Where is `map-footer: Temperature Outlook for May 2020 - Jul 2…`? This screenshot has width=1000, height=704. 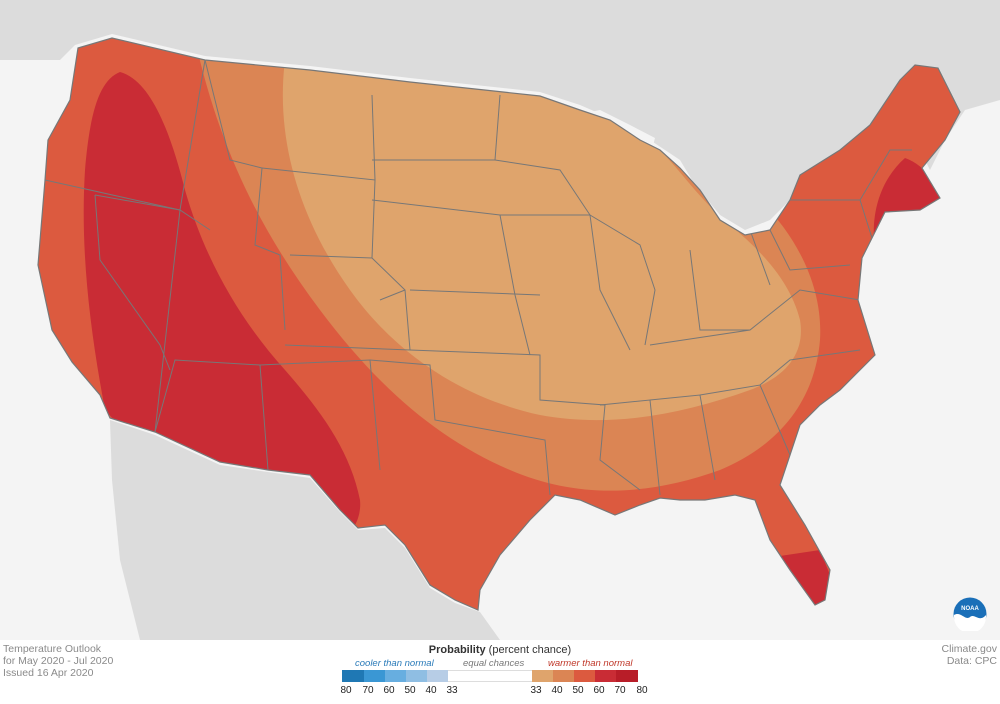
map-footer: Temperature Outlook for May 2020 - Jul 2… is located at coordinates (500, 672).